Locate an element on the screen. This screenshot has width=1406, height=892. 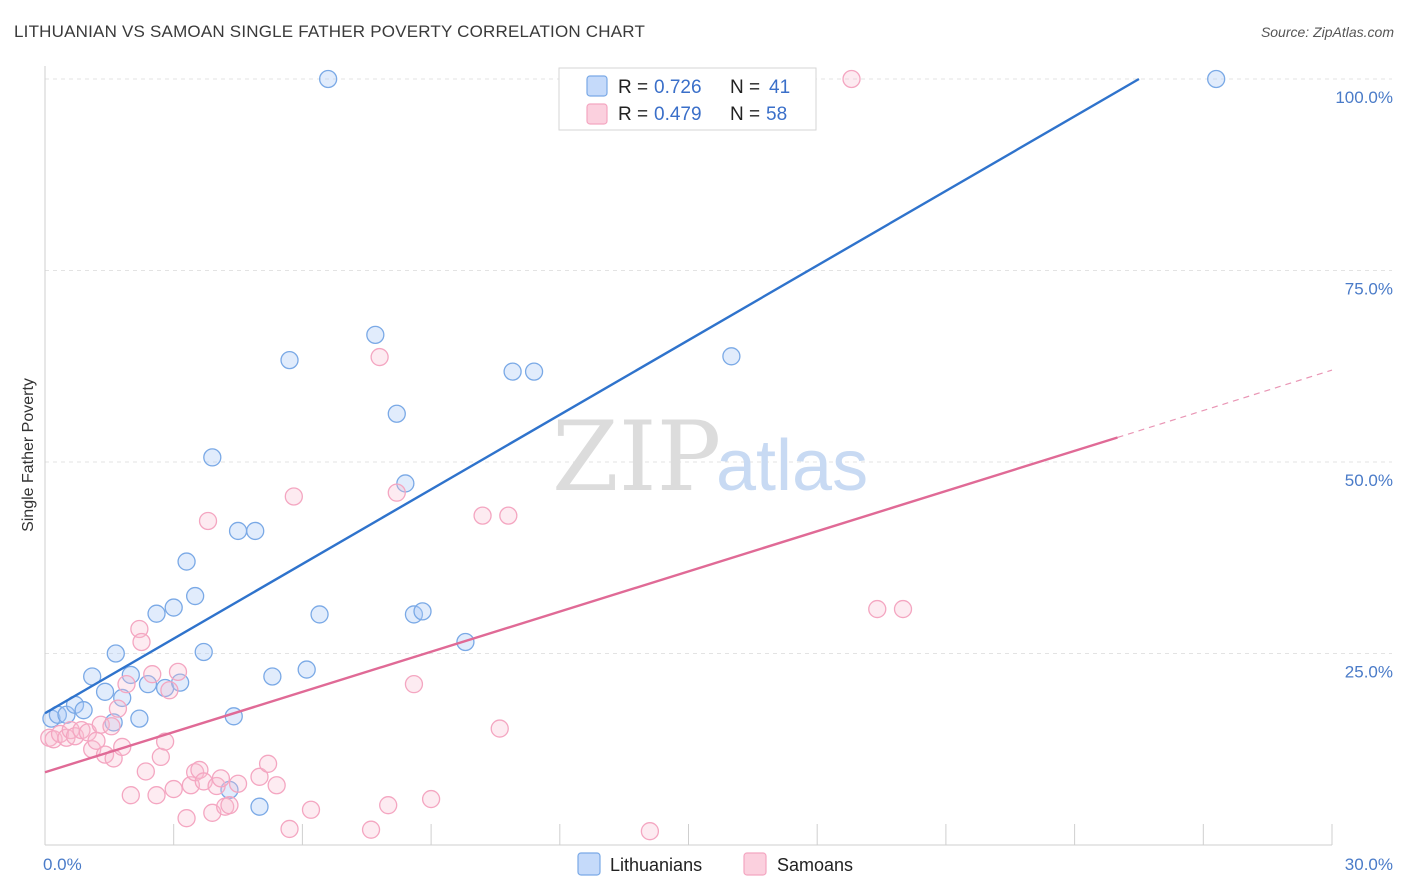
legend-n-value-0: 41 is located at coordinates (779, 87).